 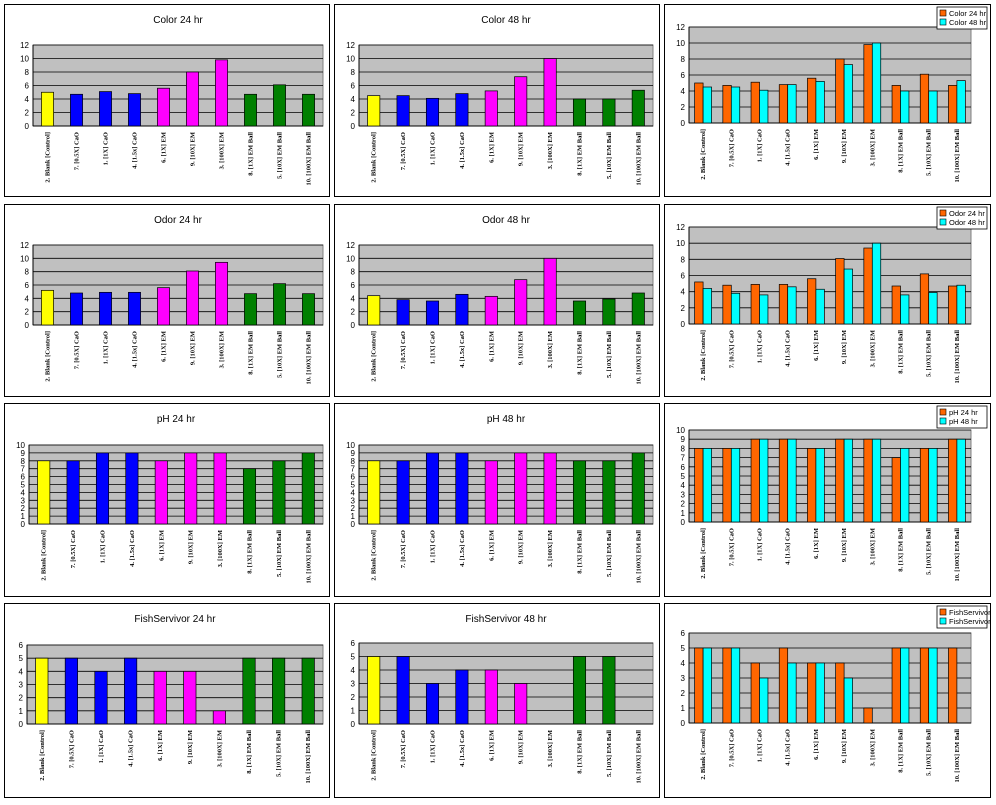 What do you see at coordinates (178, 20) in the screenshot?
I see `chart-title: Color 24 hr` at bounding box center [178, 20].